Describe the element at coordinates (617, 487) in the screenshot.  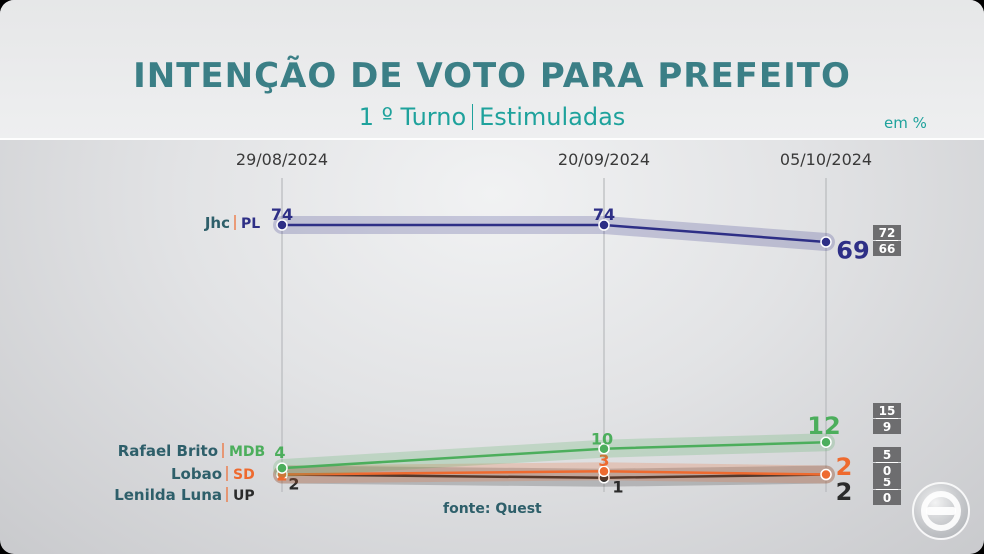
I see `data-label-lenilda-luna: 1` at that location.